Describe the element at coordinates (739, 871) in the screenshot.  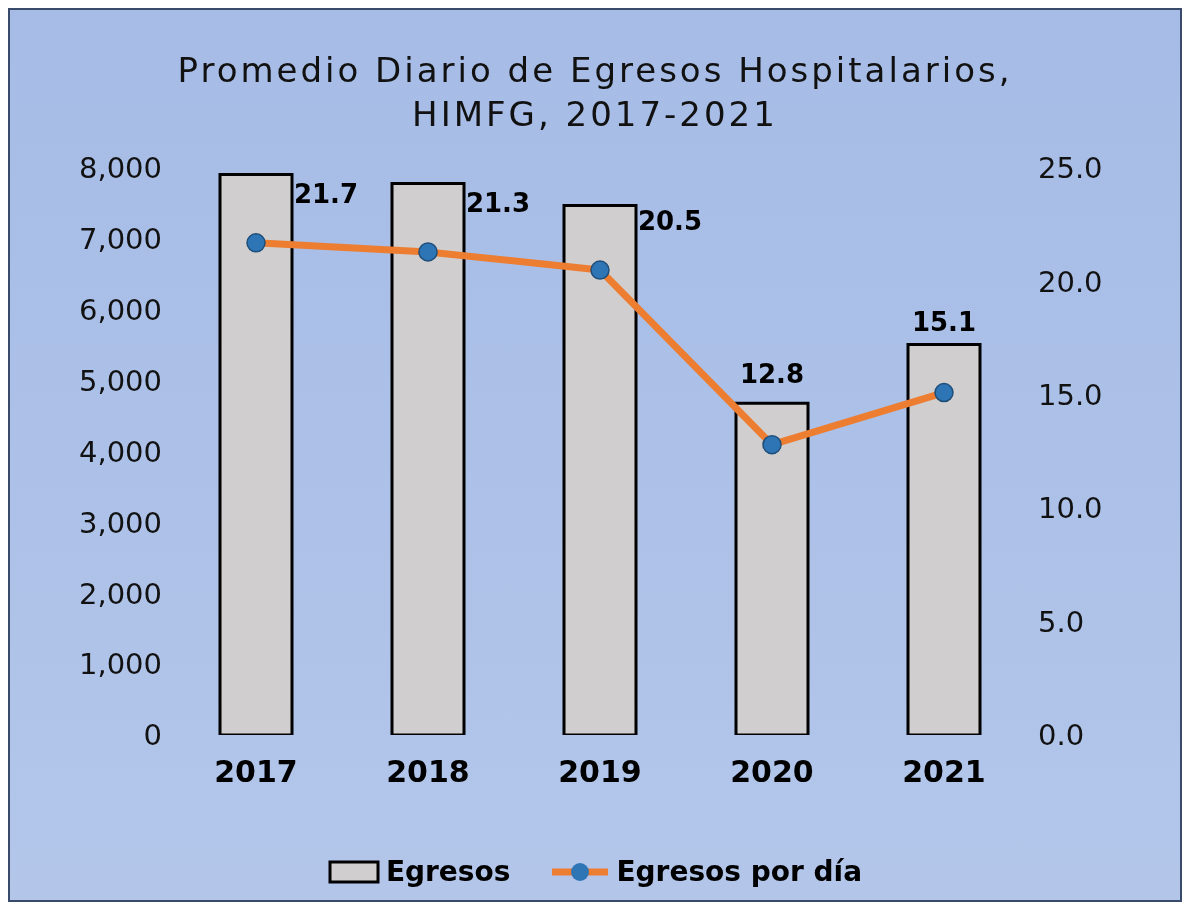
I see `legend-label: Egresos por día` at that location.